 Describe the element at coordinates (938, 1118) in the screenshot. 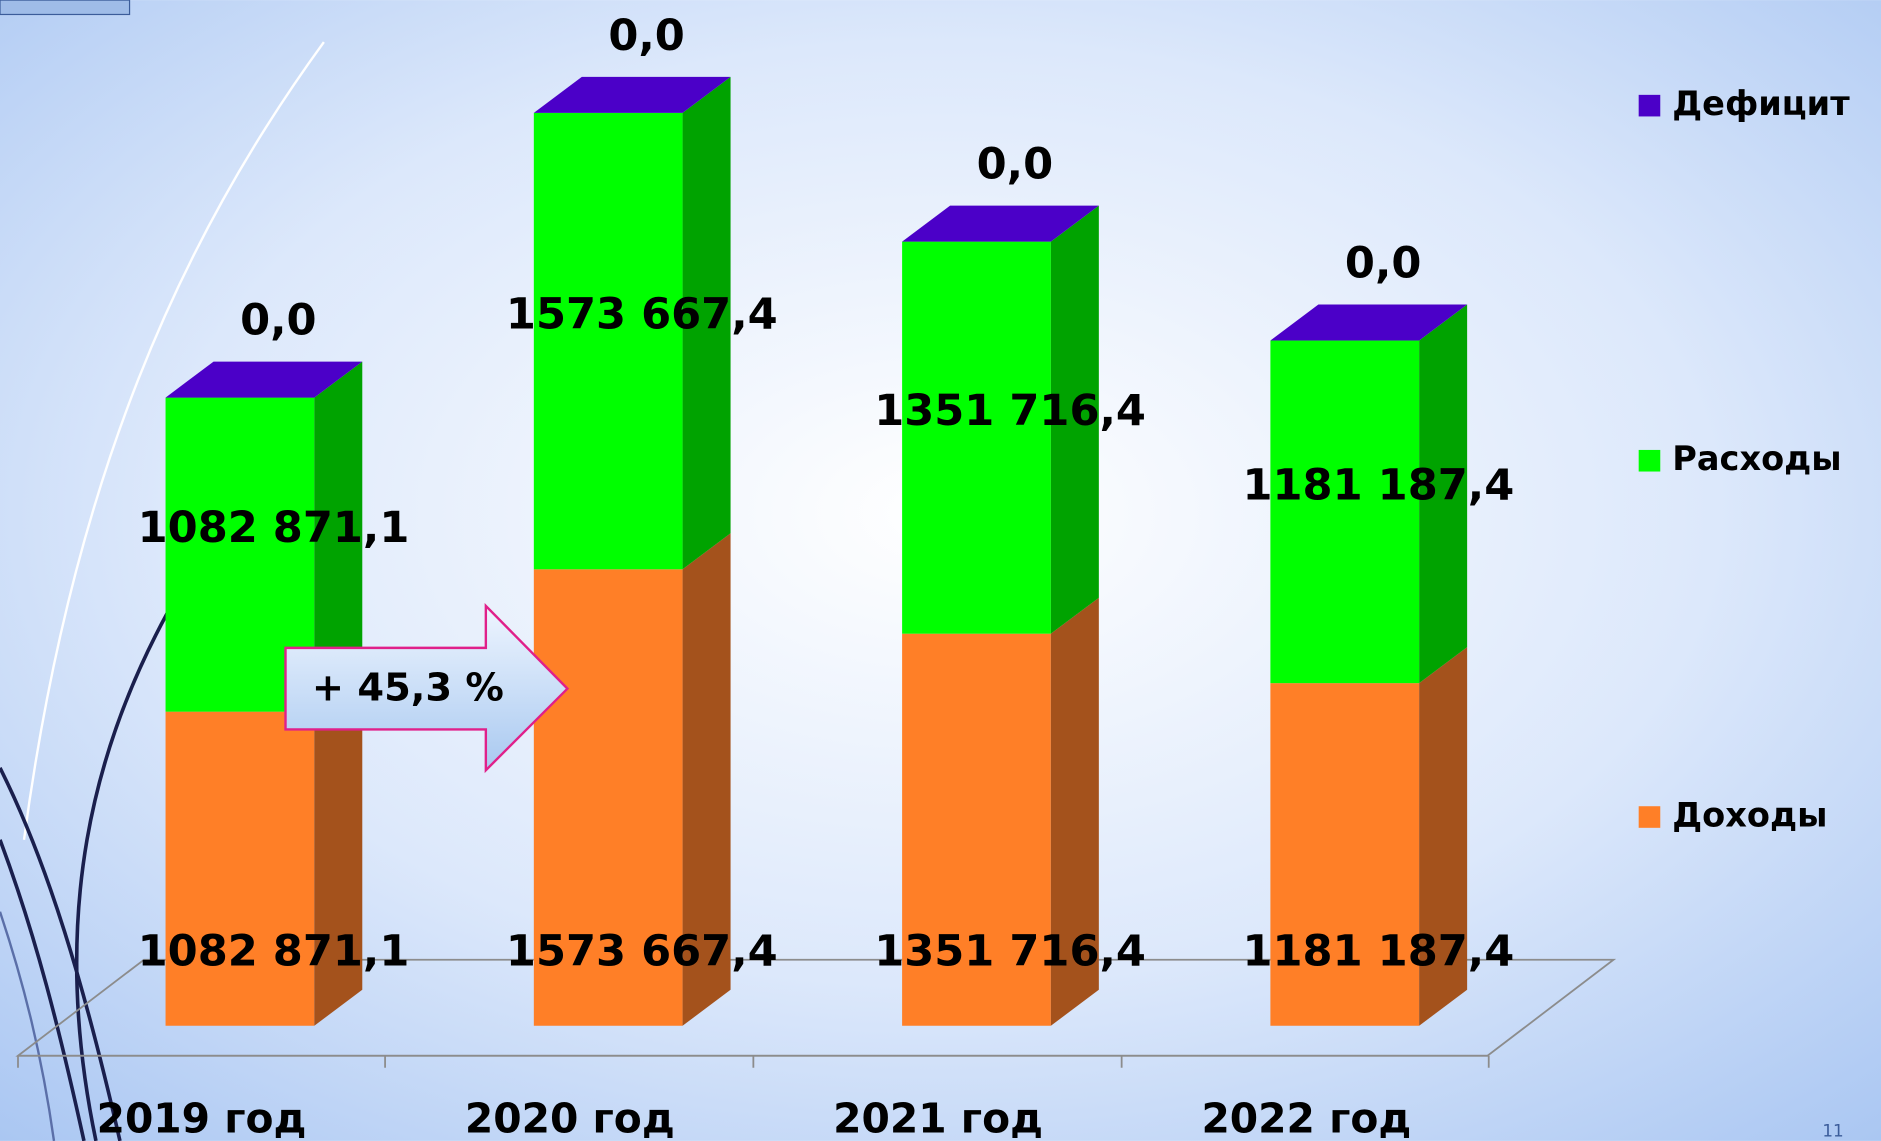

I see `x-tick-label: 2021 год` at that location.